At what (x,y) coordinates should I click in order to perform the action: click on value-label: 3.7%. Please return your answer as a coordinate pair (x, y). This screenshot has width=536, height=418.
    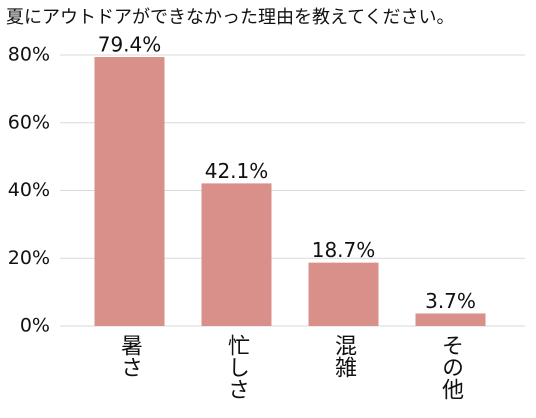
    Looking at the image, I should click on (450, 301).